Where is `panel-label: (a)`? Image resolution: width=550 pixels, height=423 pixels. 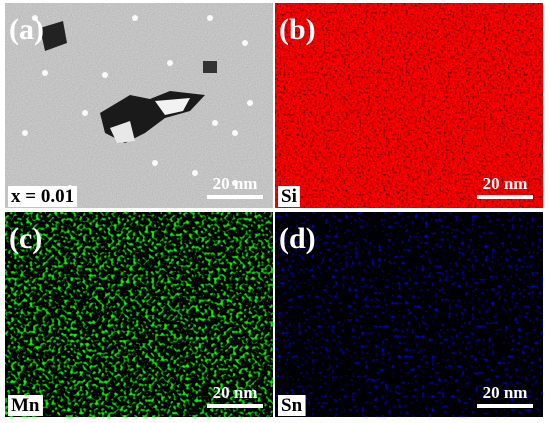
panel-label: (a) is located at coordinates (26, 29).